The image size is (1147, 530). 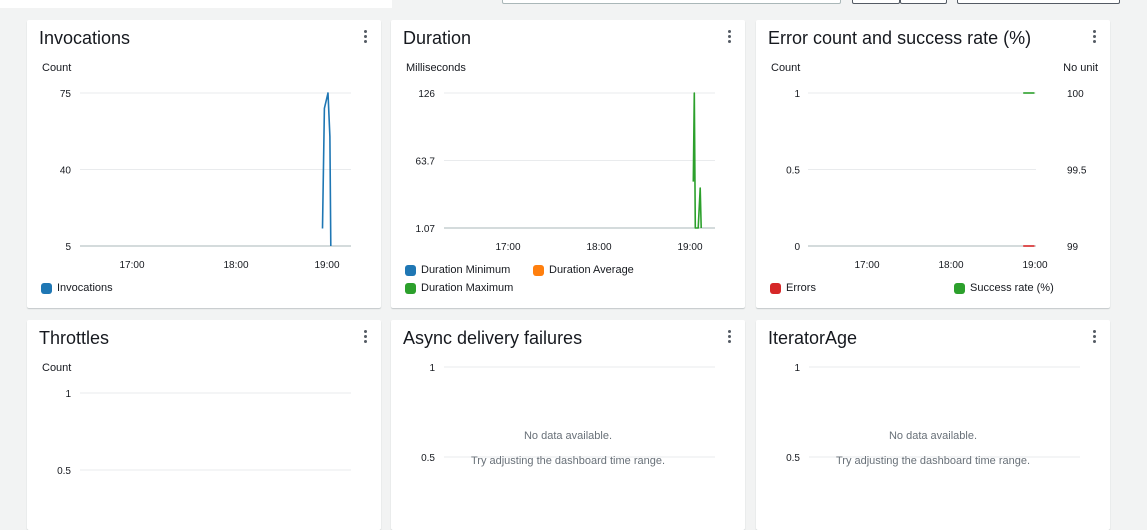 What do you see at coordinates (1077, 171) in the screenshot?
I see `y-right-tick-label: 99.5` at bounding box center [1077, 171].